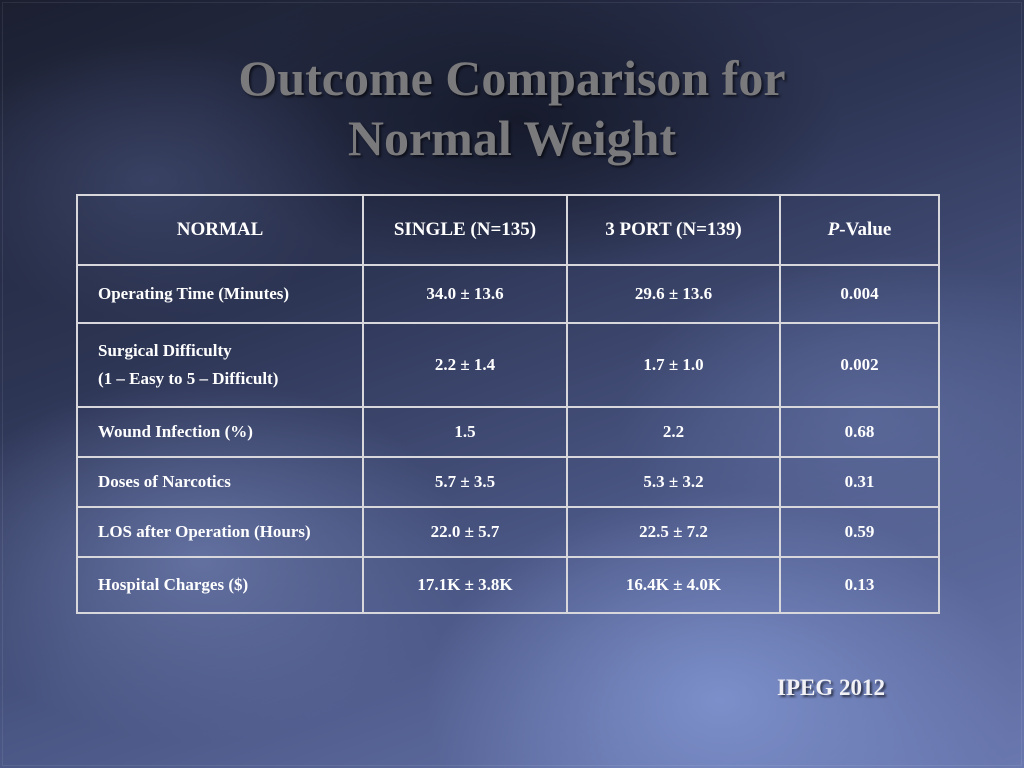  What do you see at coordinates (220, 230) in the screenshot?
I see `header-normal: NORMAL` at bounding box center [220, 230].